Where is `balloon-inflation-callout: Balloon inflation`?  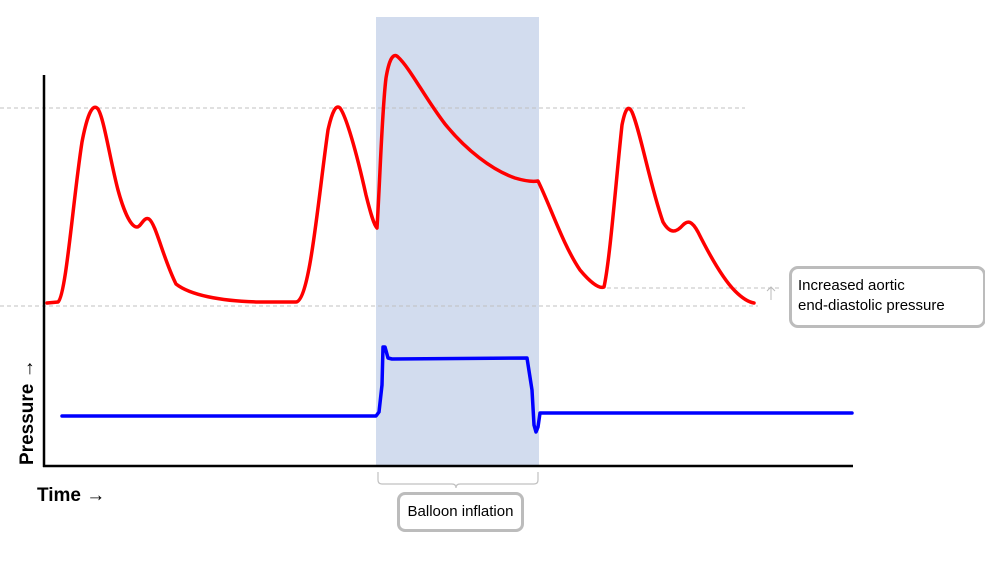 balloon-inflation-callout: Balloon inflation is located at coordinates (460, 512).